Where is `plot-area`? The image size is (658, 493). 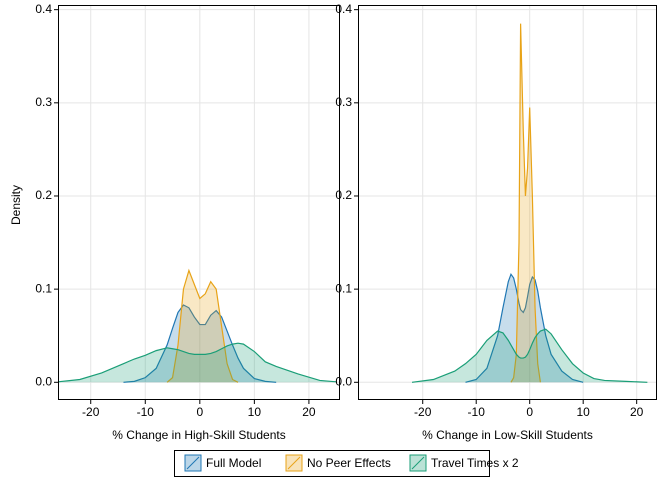
plot-area is located at coordinates (197, 325).